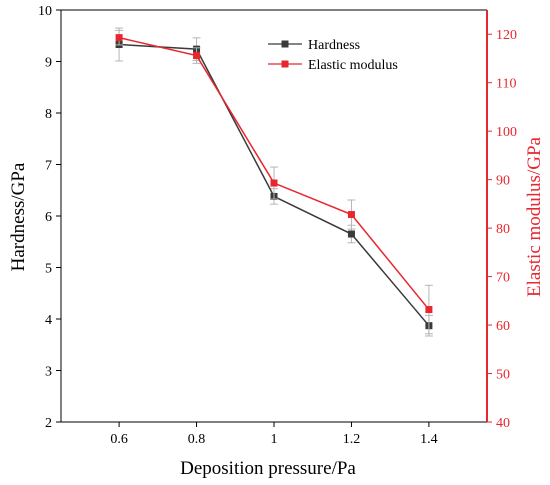 The height and width of the screenshot is (485, 550). Describe the element at coordinates (48, 372) in the screenshot. I see `left-y-tick-label: 3` at that location.